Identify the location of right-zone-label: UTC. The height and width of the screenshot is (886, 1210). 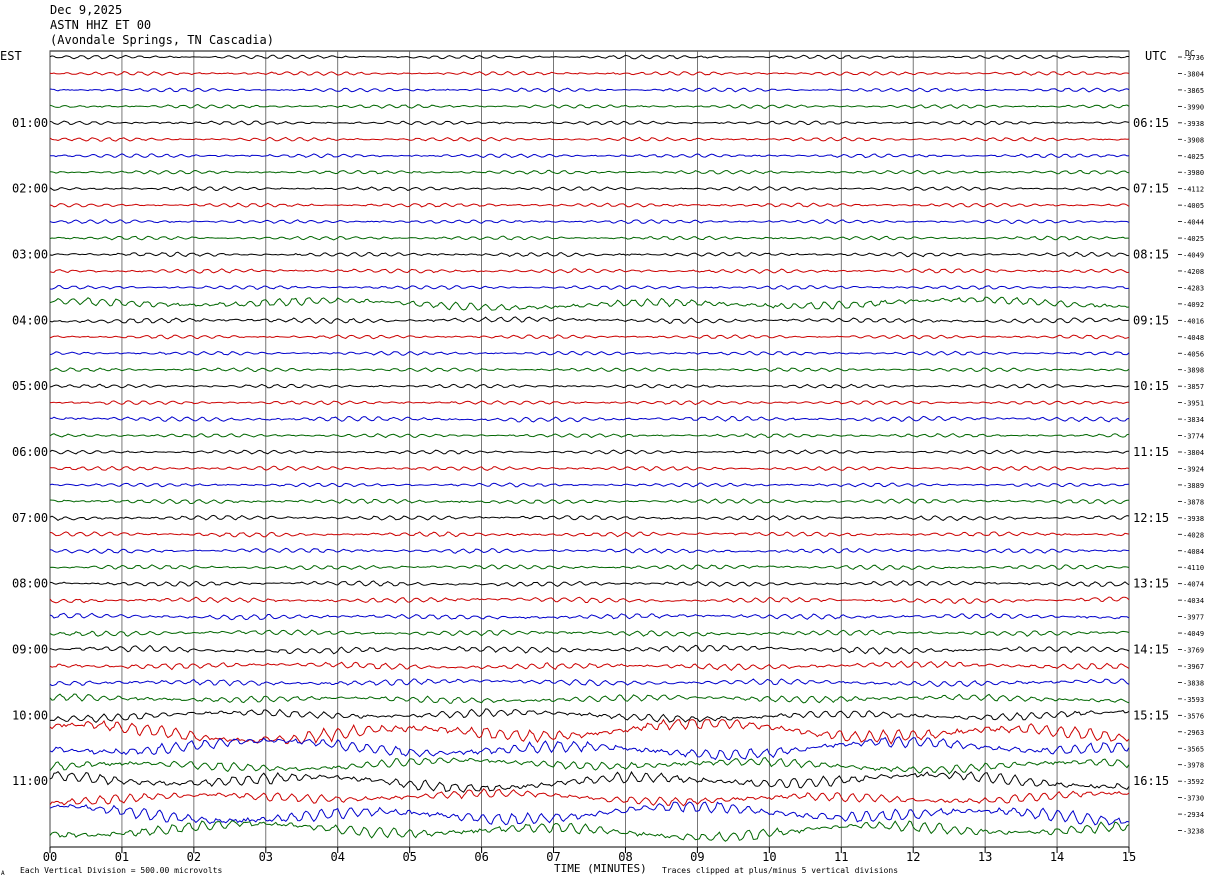
(1156, 56).